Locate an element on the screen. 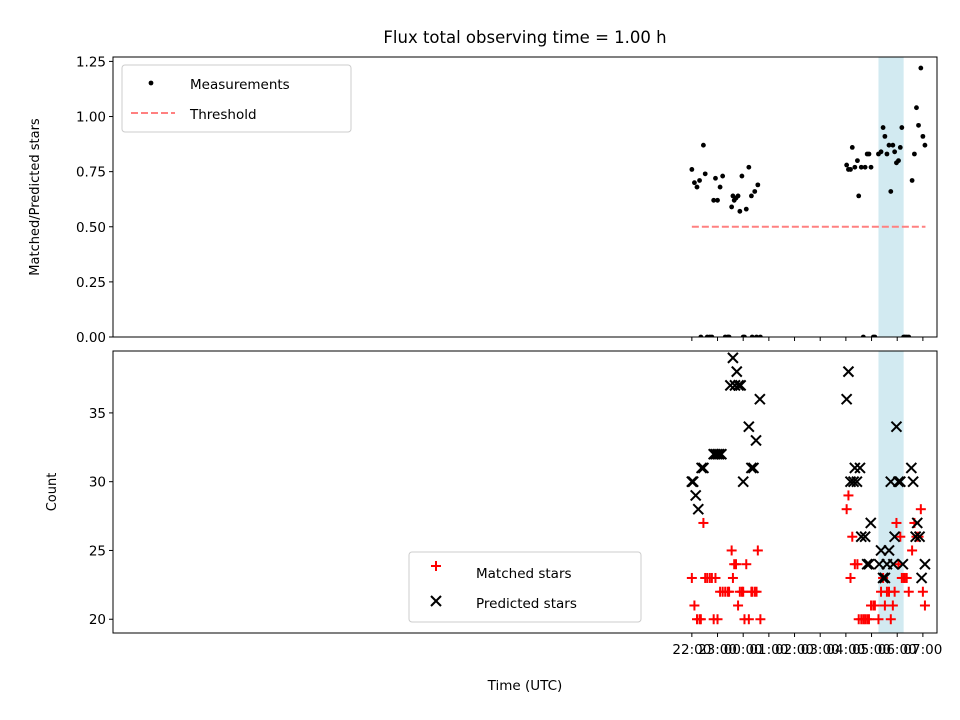 The height and width of the screenshot is (720, 960). x-tick-label: 00:00 is located at coordinates (743, 650).